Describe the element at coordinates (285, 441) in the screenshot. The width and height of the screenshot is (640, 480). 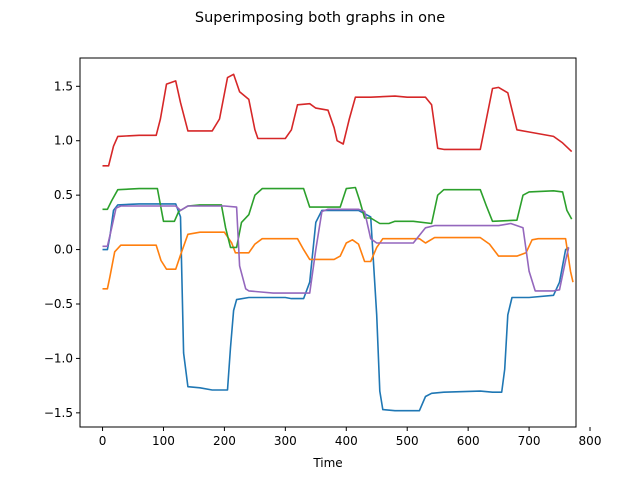
I see `x-tick-label: 300` at that location.